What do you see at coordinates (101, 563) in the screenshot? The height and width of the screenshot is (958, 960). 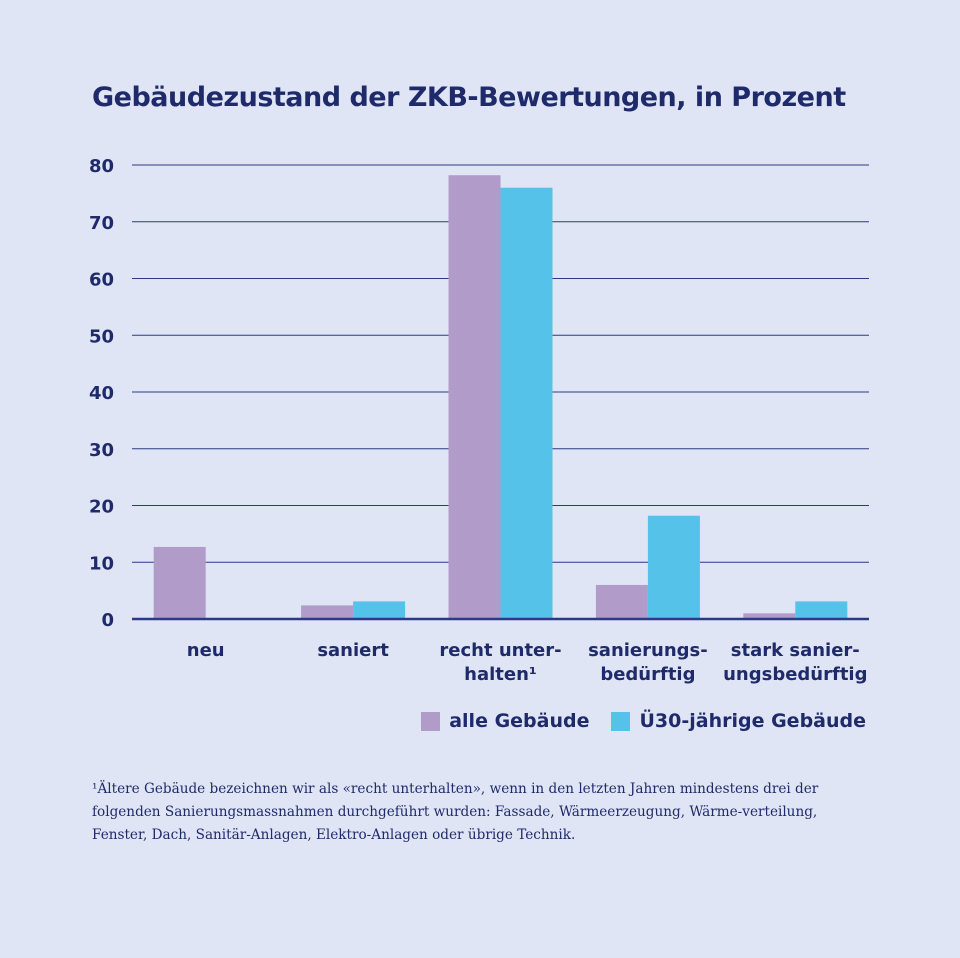 I see `y-tick-label: 10` at bounding box center [101, 563].